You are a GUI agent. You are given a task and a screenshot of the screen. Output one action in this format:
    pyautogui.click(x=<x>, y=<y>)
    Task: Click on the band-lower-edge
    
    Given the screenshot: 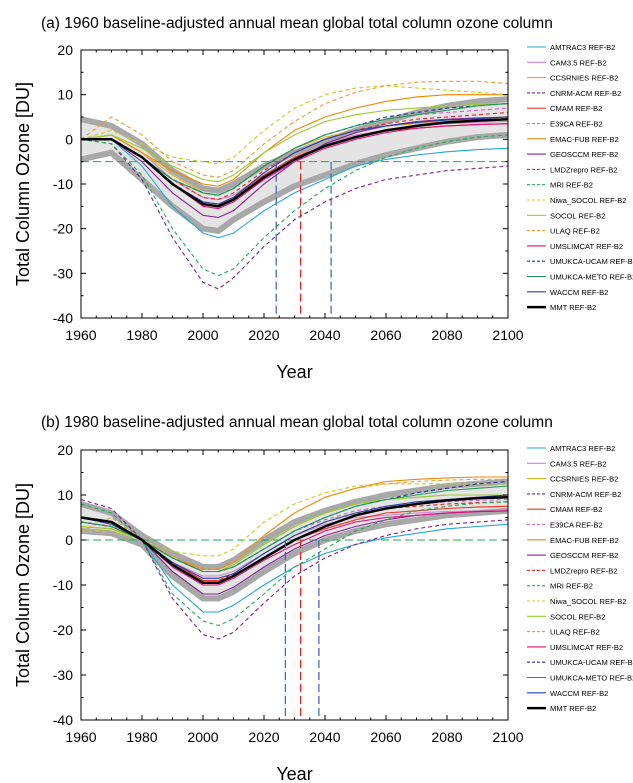 What is the action you would take?
    pyautogui.click(x=294, y=554)
    